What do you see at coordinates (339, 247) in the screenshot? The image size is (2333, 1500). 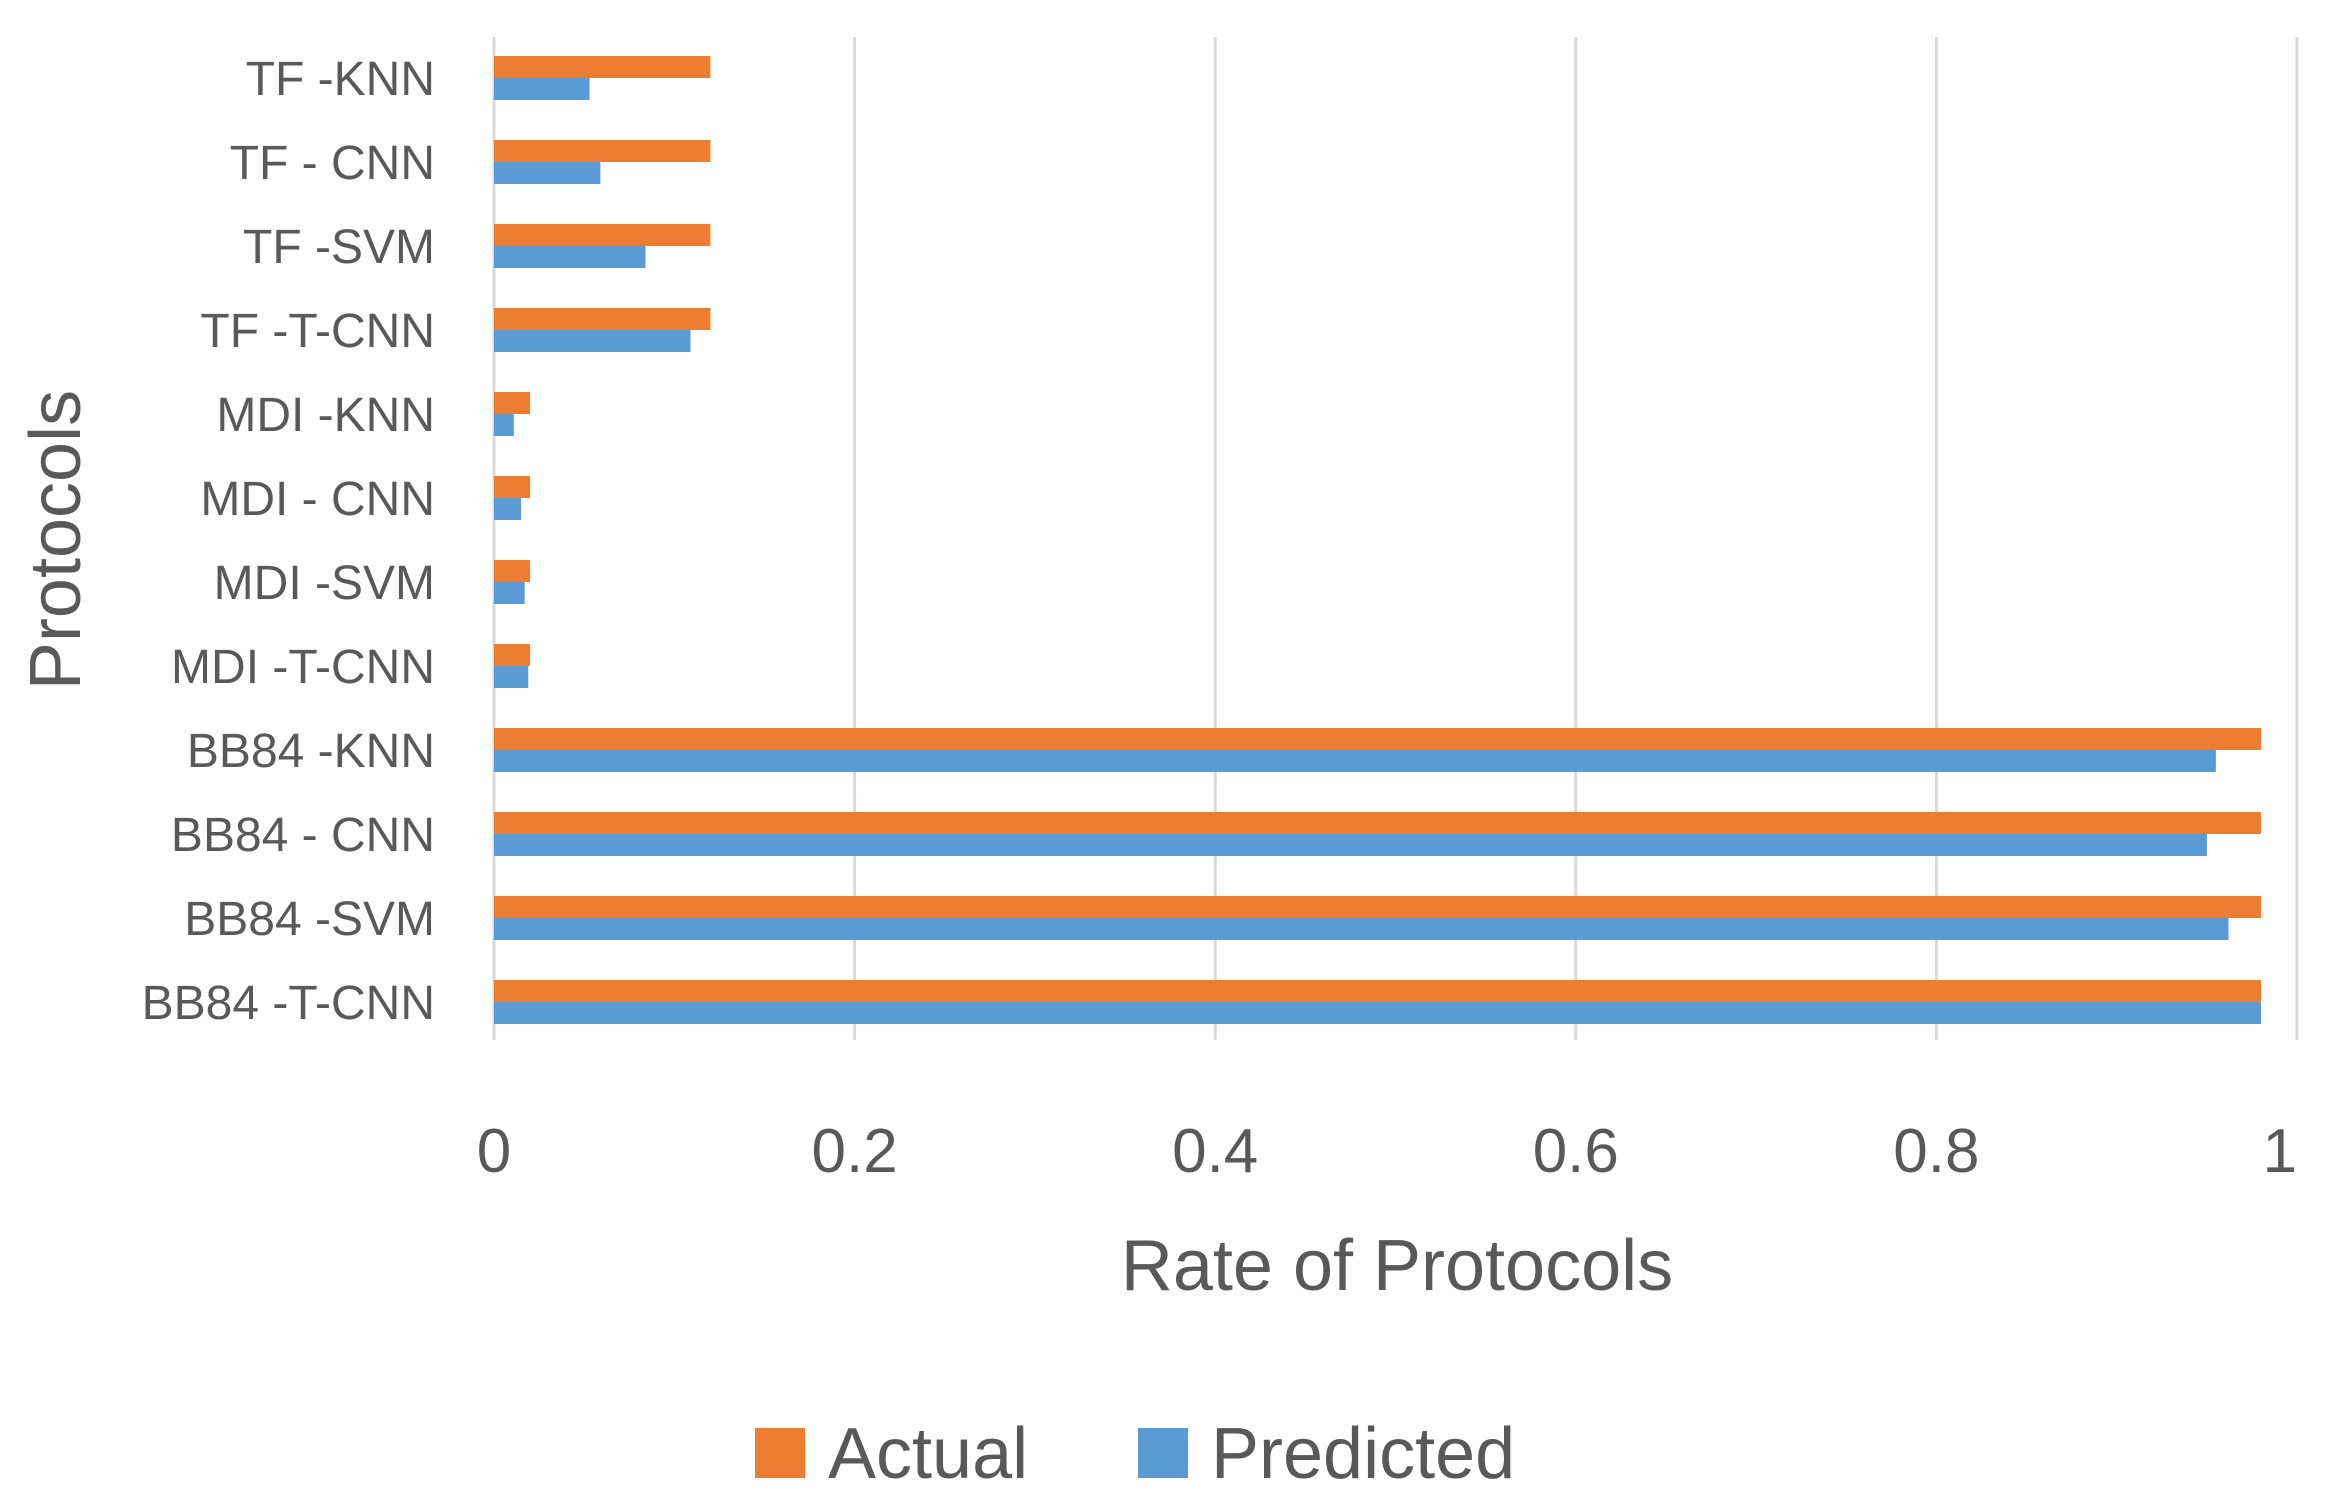 I see `category-label: TF -SVM` at bounding box center [339, 247].